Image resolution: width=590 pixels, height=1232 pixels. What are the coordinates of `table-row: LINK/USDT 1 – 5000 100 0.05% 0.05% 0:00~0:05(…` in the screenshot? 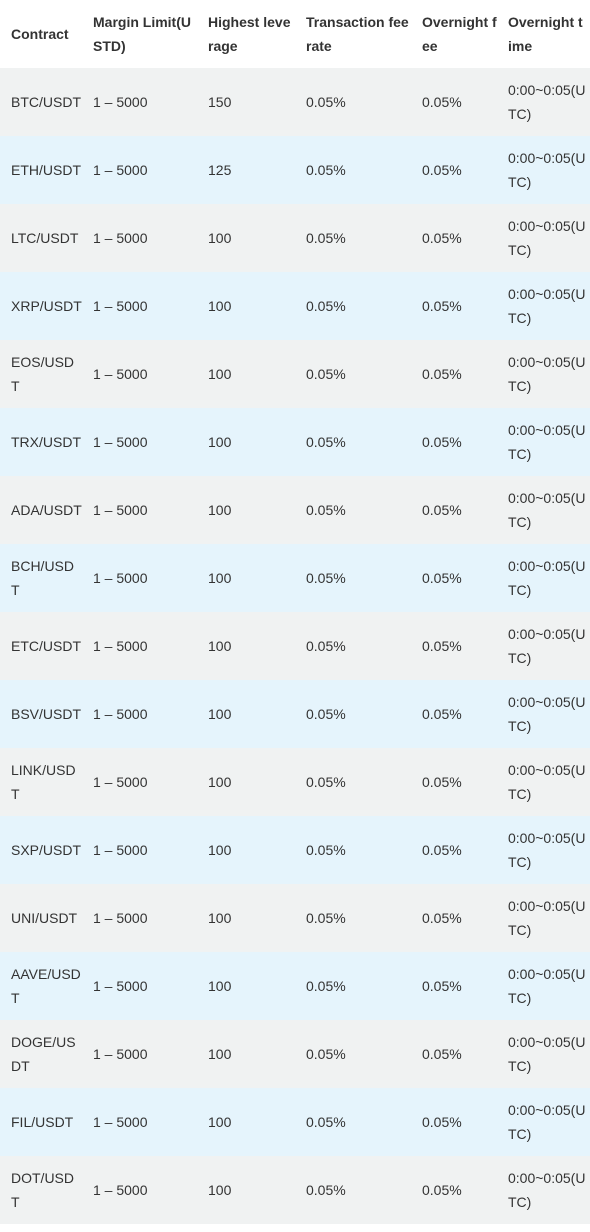 It's located at (295, 782).